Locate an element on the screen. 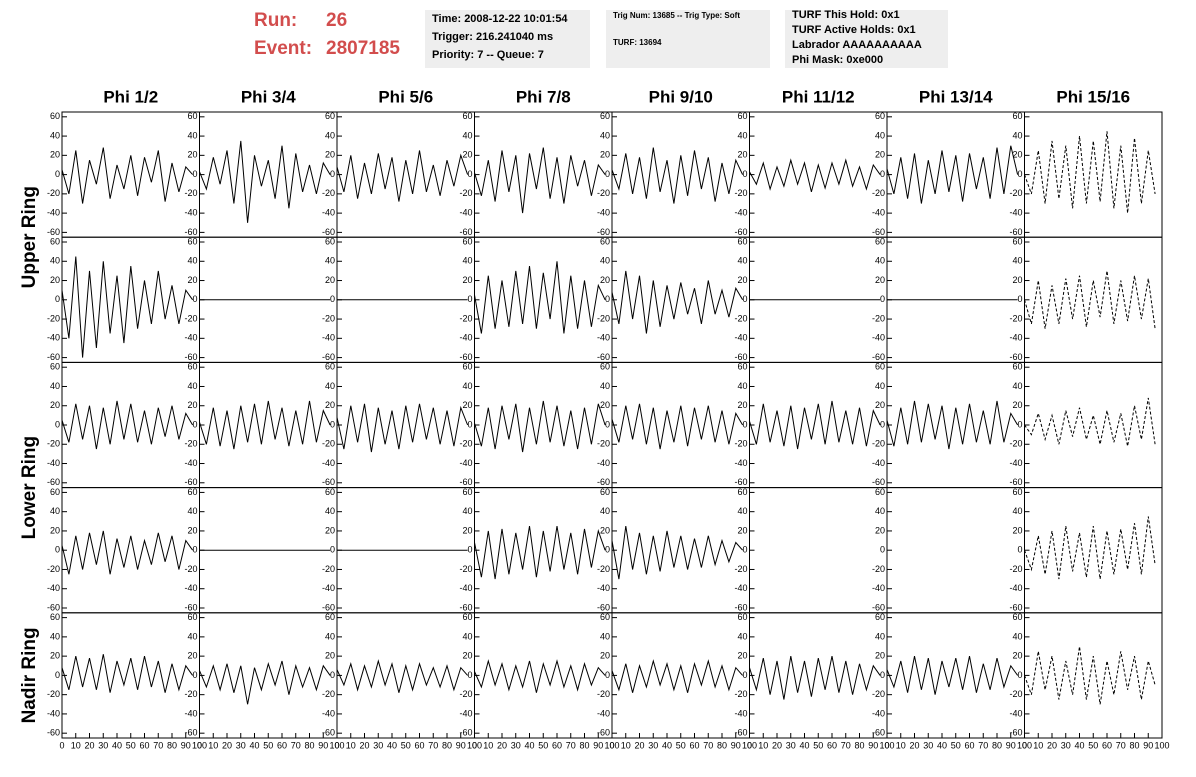 The height and width of the screenshot is (777, 1196). info-text: Trigger: 216.241040 ms is located at coordinates (492, 37).